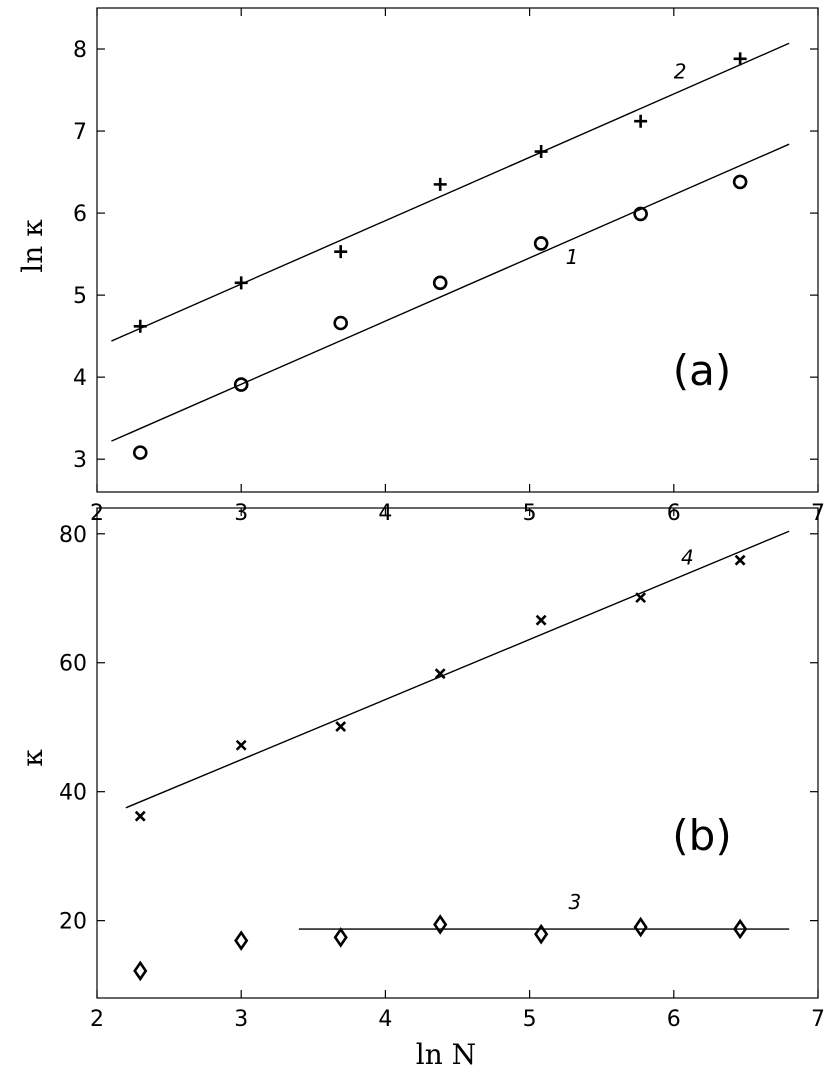 This screenshot has width=834, height=1073. Describe the element at coordinates (680, 72) in the screenshot. I see `curve-label-2: 2` at that location.